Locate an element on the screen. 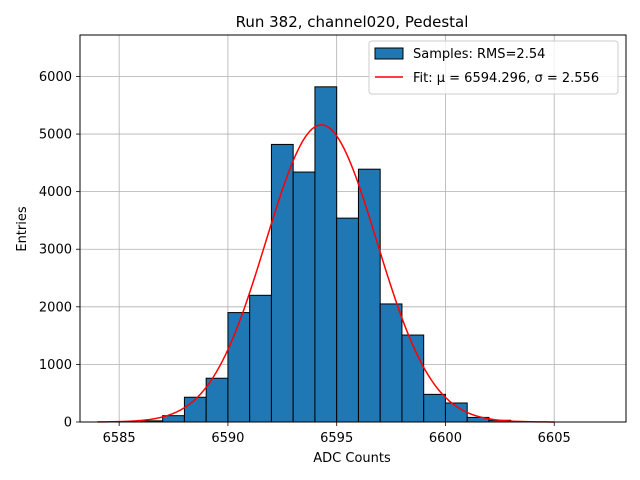 This screenshot has width=640, height=480. x-tick-label-4: 6605 is located at coordinates (554, 438).